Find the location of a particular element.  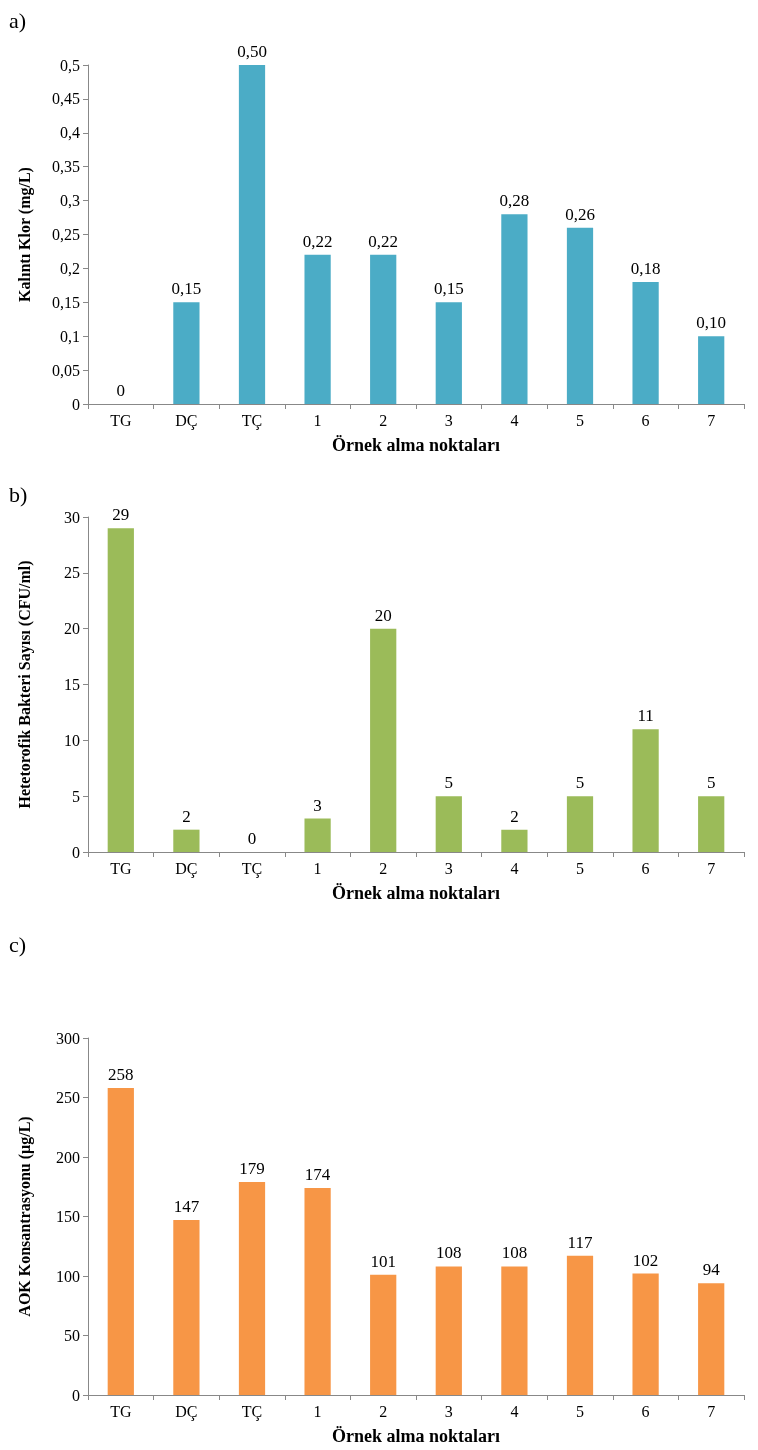

chart-title: c) is located at coordinates (18, 944).